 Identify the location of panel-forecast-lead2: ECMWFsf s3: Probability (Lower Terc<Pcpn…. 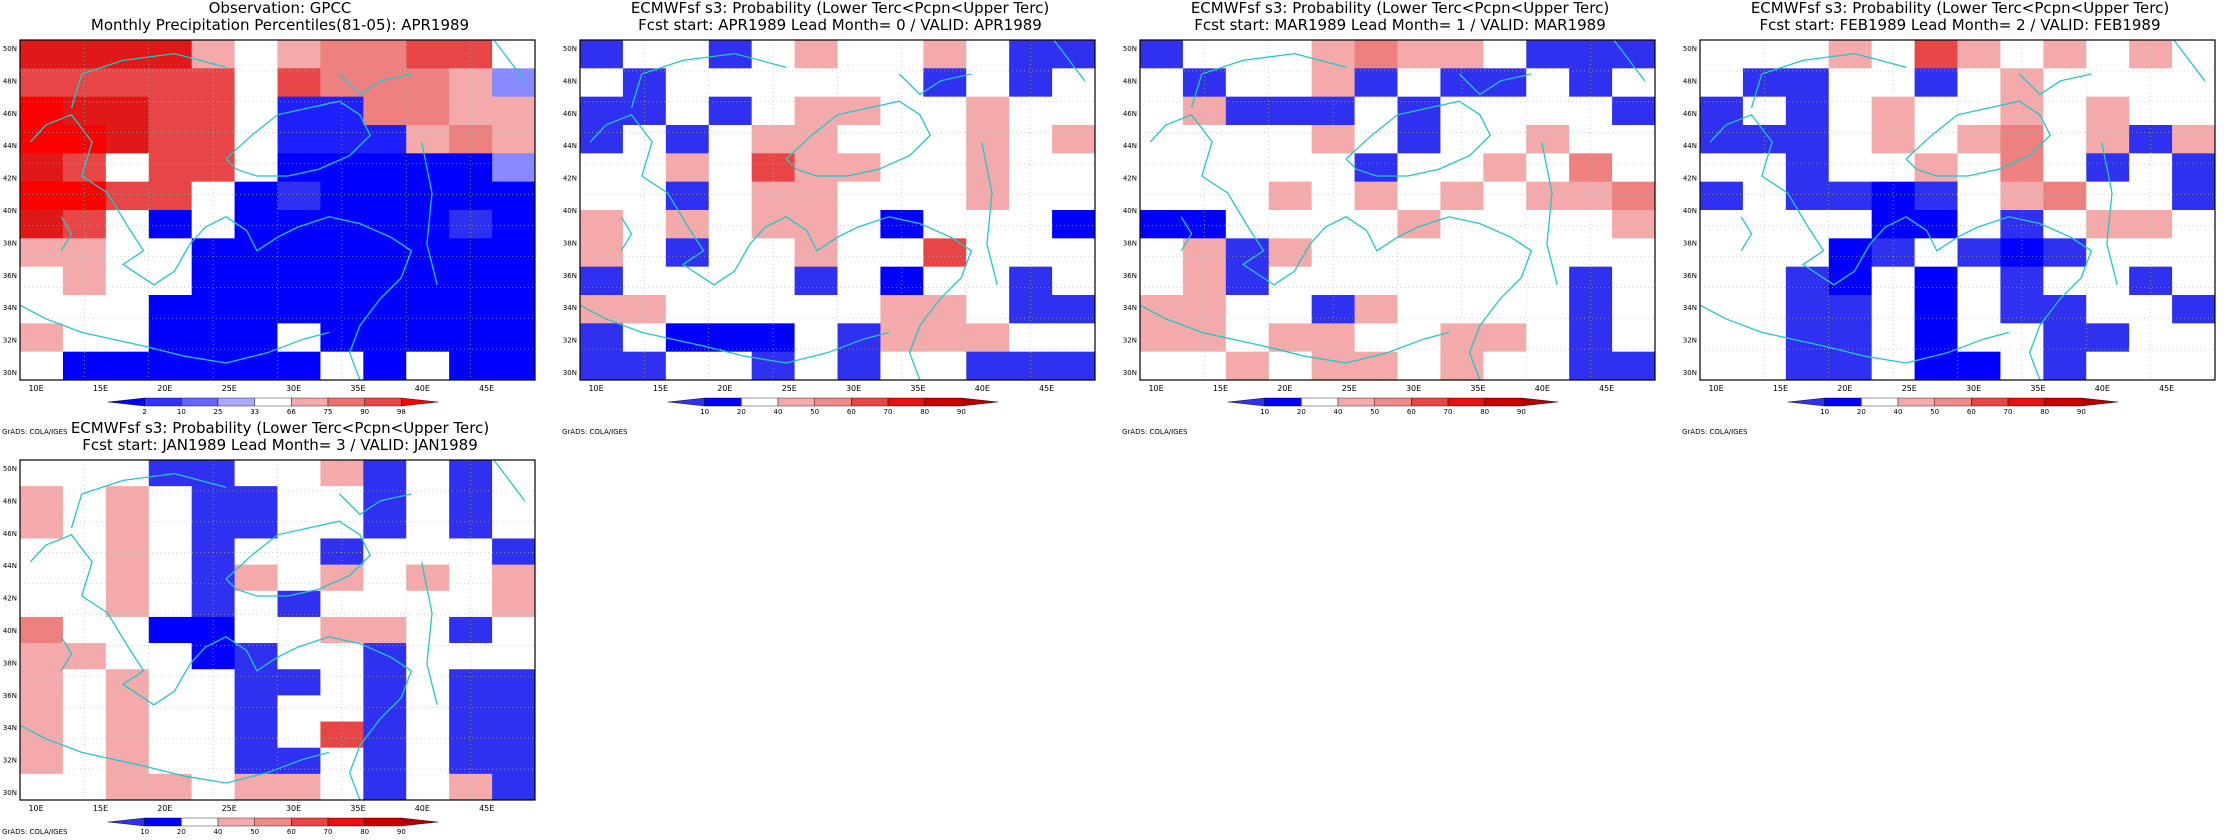
(1960, 218).